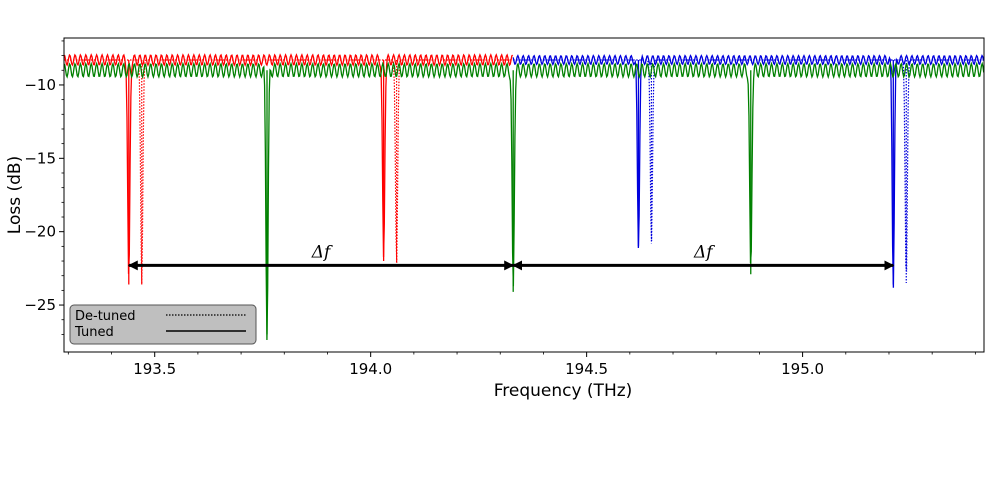 The image size is (1000, 500). What do you see at coordinates (563, 391) in the screenshot?
I see `x-axis-label: Frequency (THz)` at bounding box center [563, 391].